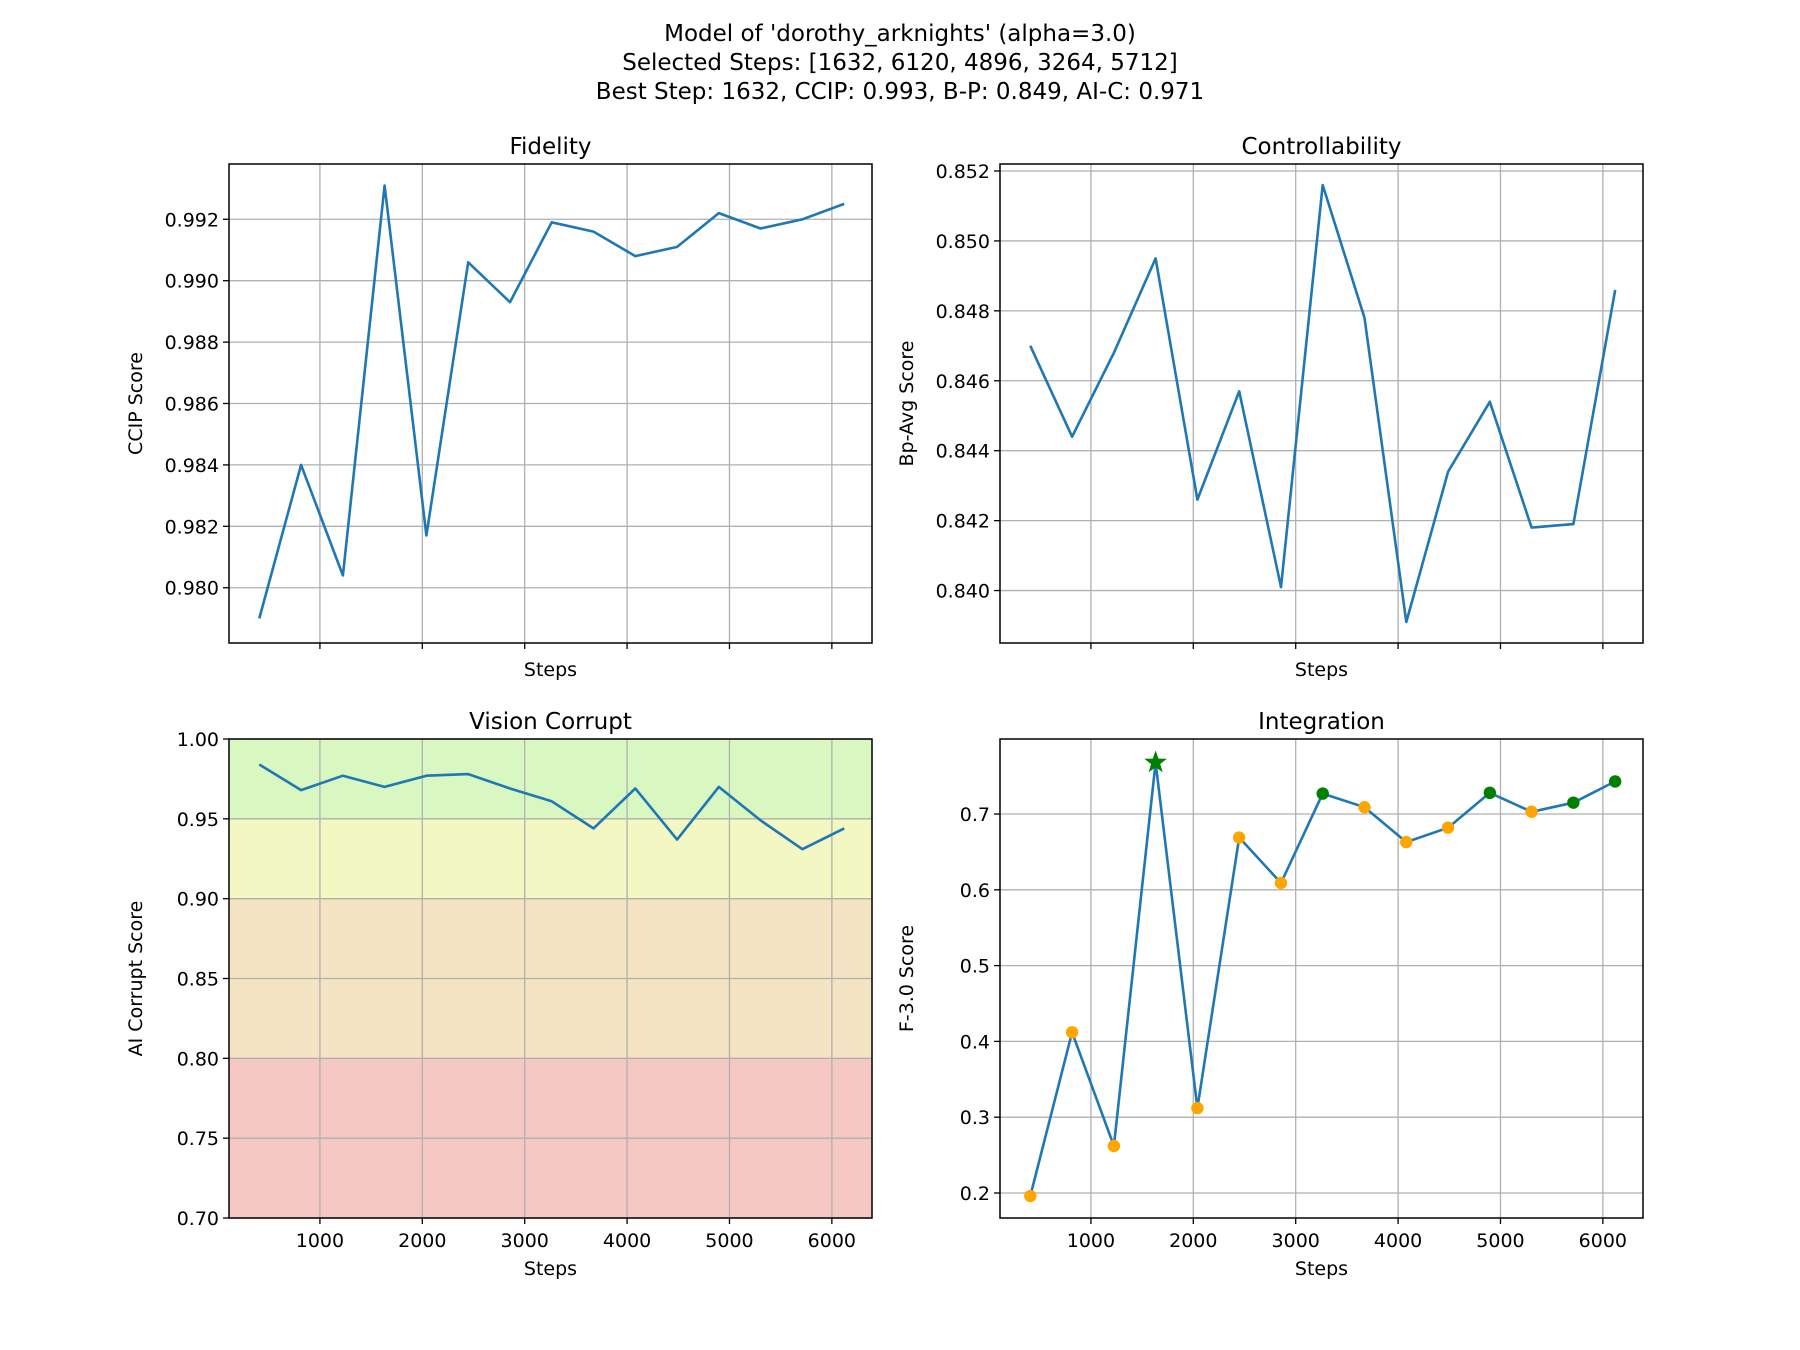 The height and width of the screenshot is (1350, 1800). Describe the element at coordinates (975, 967) in the screenshot. I see `y-tick-label: 0.5` at that location.